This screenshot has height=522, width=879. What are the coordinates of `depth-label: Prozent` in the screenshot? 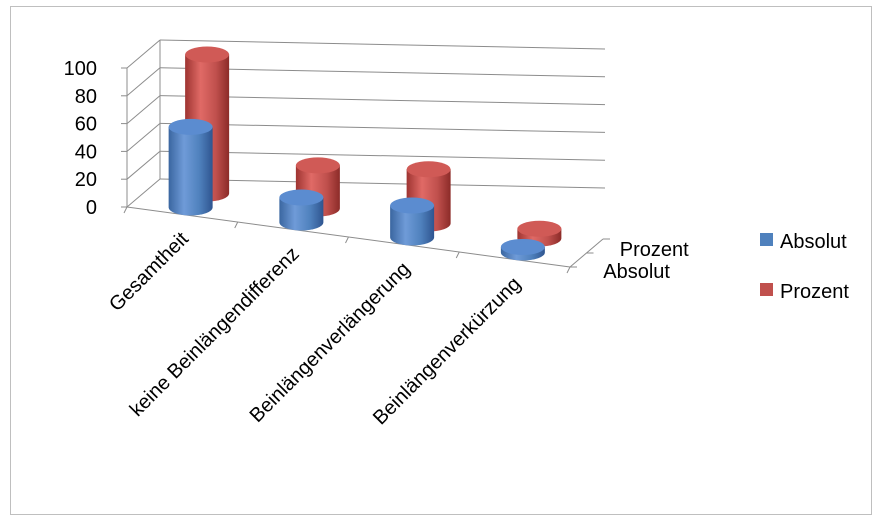 It's located at (654, 250).